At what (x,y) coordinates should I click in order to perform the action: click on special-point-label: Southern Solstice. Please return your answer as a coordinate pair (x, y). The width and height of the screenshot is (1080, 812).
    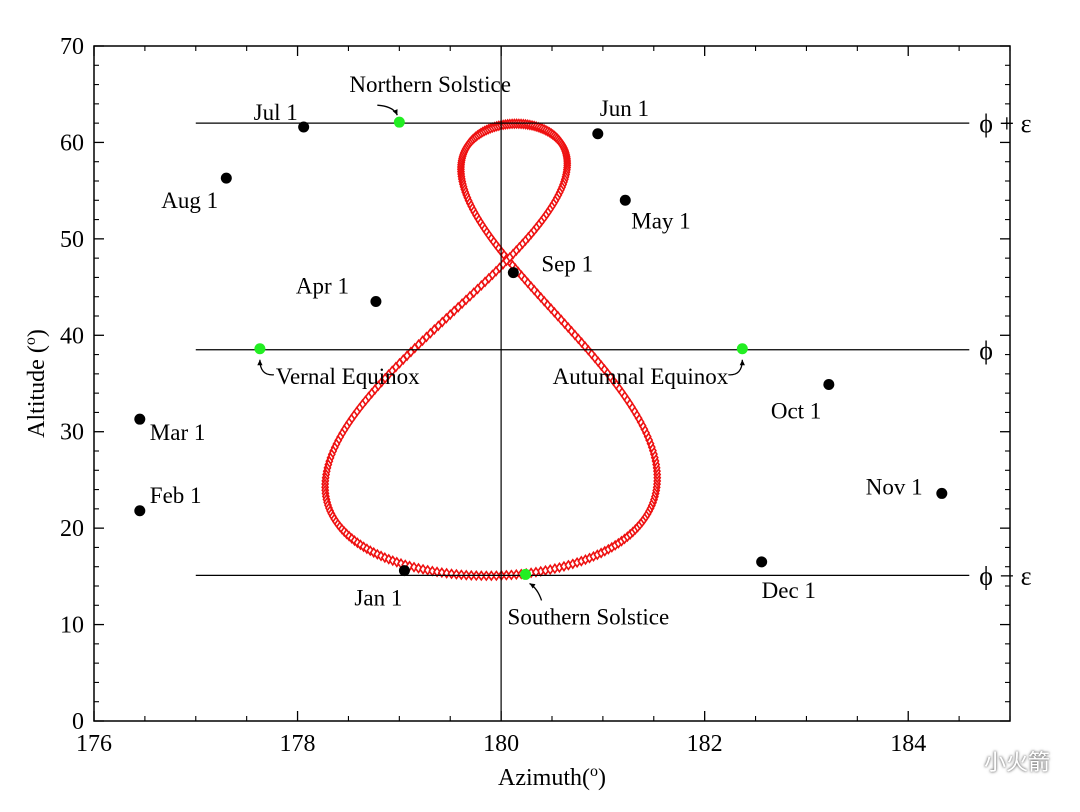
    Looking at the image, I should click on (589, 616).